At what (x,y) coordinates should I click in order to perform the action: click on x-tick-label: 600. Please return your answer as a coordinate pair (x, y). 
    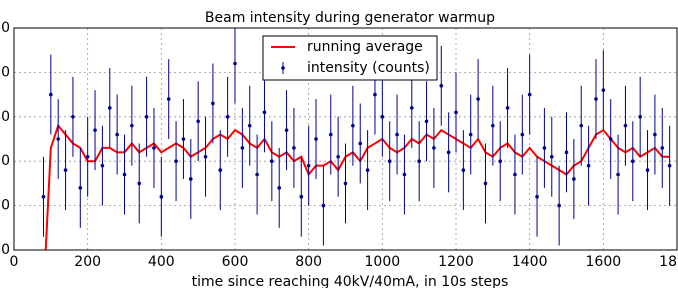
    Looking at the image, I should click on (235, 262).